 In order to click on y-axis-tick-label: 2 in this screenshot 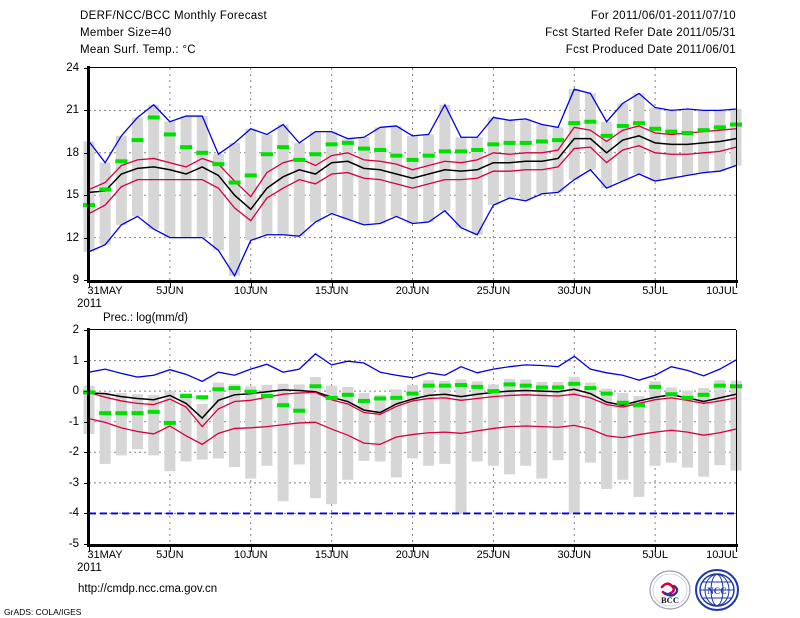, I will do `click(75, 330)`.